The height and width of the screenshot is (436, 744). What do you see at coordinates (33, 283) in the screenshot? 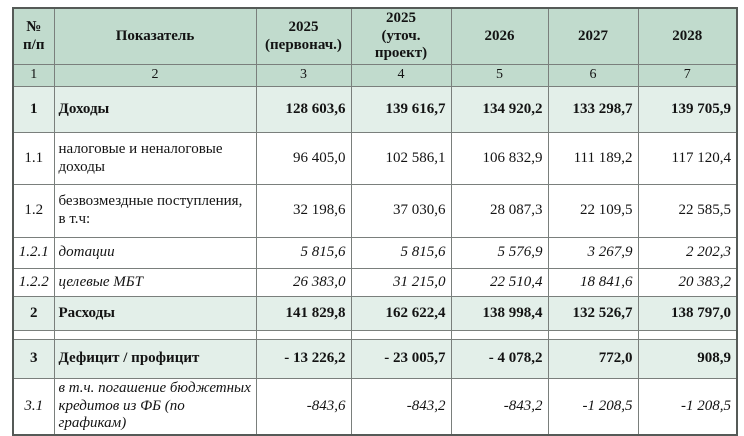
I see `row-num-cell: 1.2.2` at bounding box center [33, 283].